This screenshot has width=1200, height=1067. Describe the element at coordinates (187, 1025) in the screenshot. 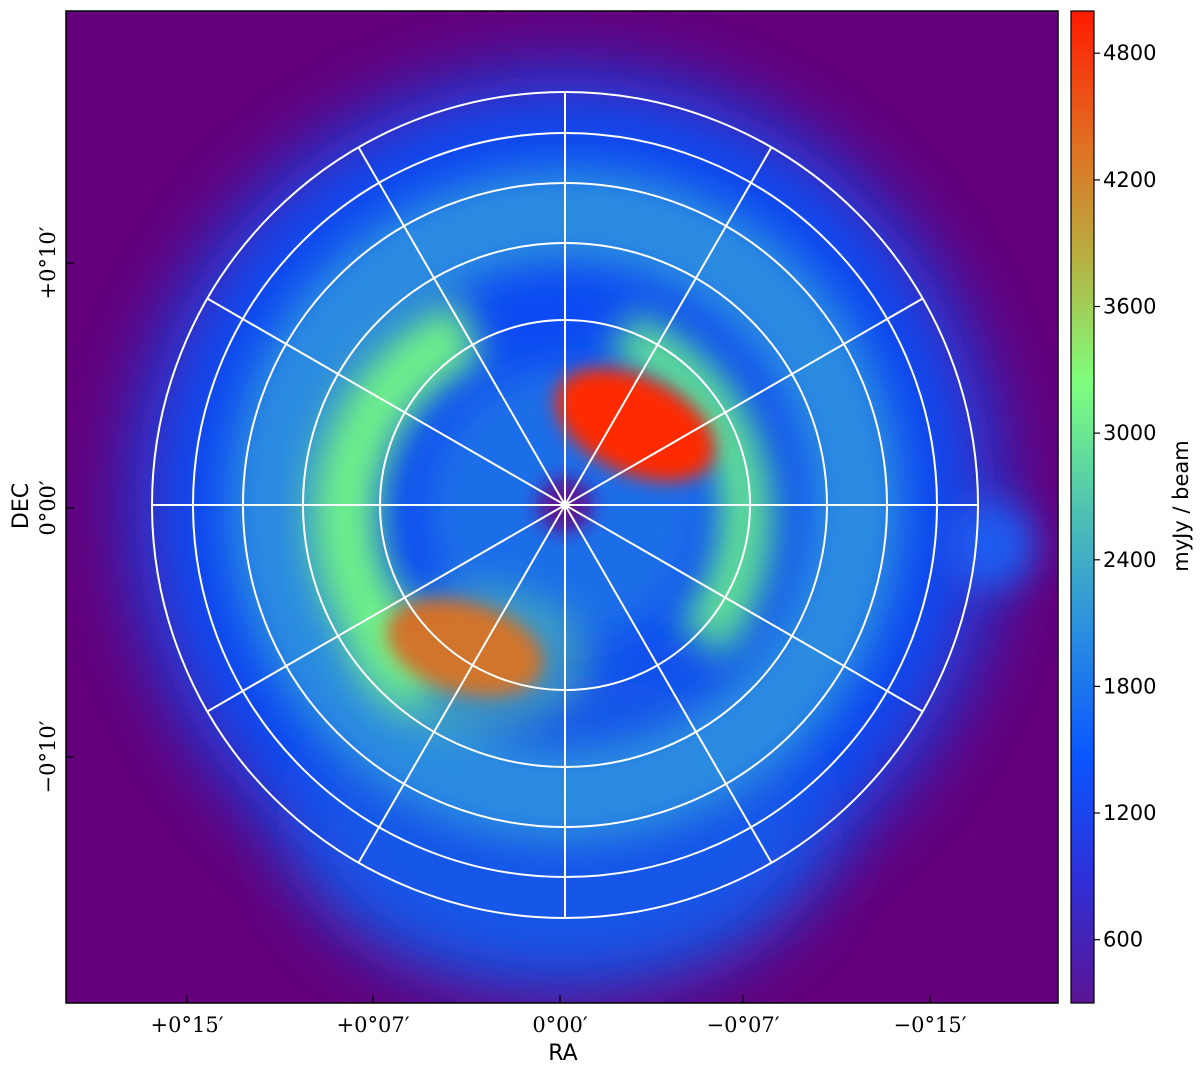

I see `x-tick-label: +0°15′` at that location.